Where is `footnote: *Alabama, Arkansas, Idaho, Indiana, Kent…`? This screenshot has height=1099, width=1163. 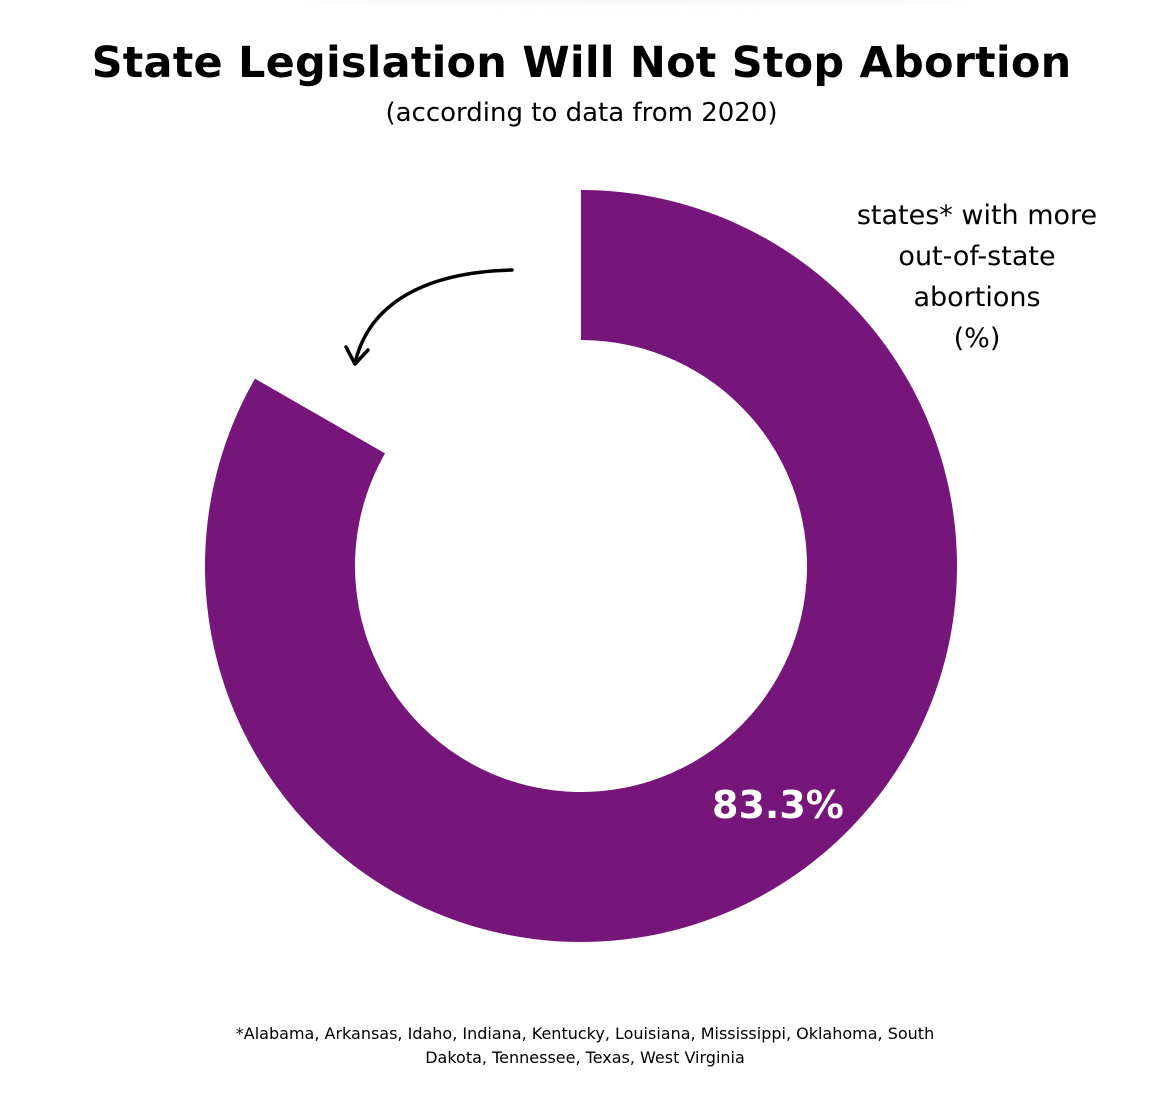
footnote: *Alabama, Arkansas, Idaho, Indiana, Kent… is located at coordinates (585, 1046).